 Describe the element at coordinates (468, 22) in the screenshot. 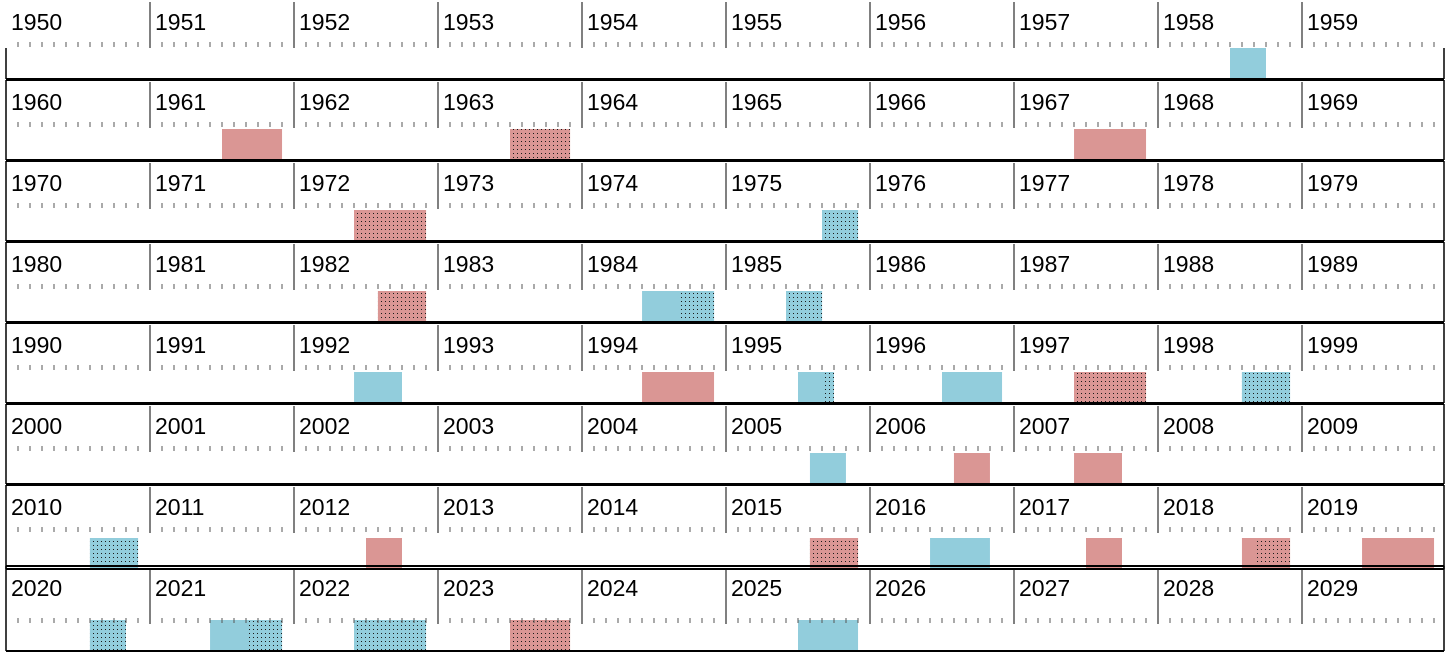

I see `year-label: 1953` at that location.